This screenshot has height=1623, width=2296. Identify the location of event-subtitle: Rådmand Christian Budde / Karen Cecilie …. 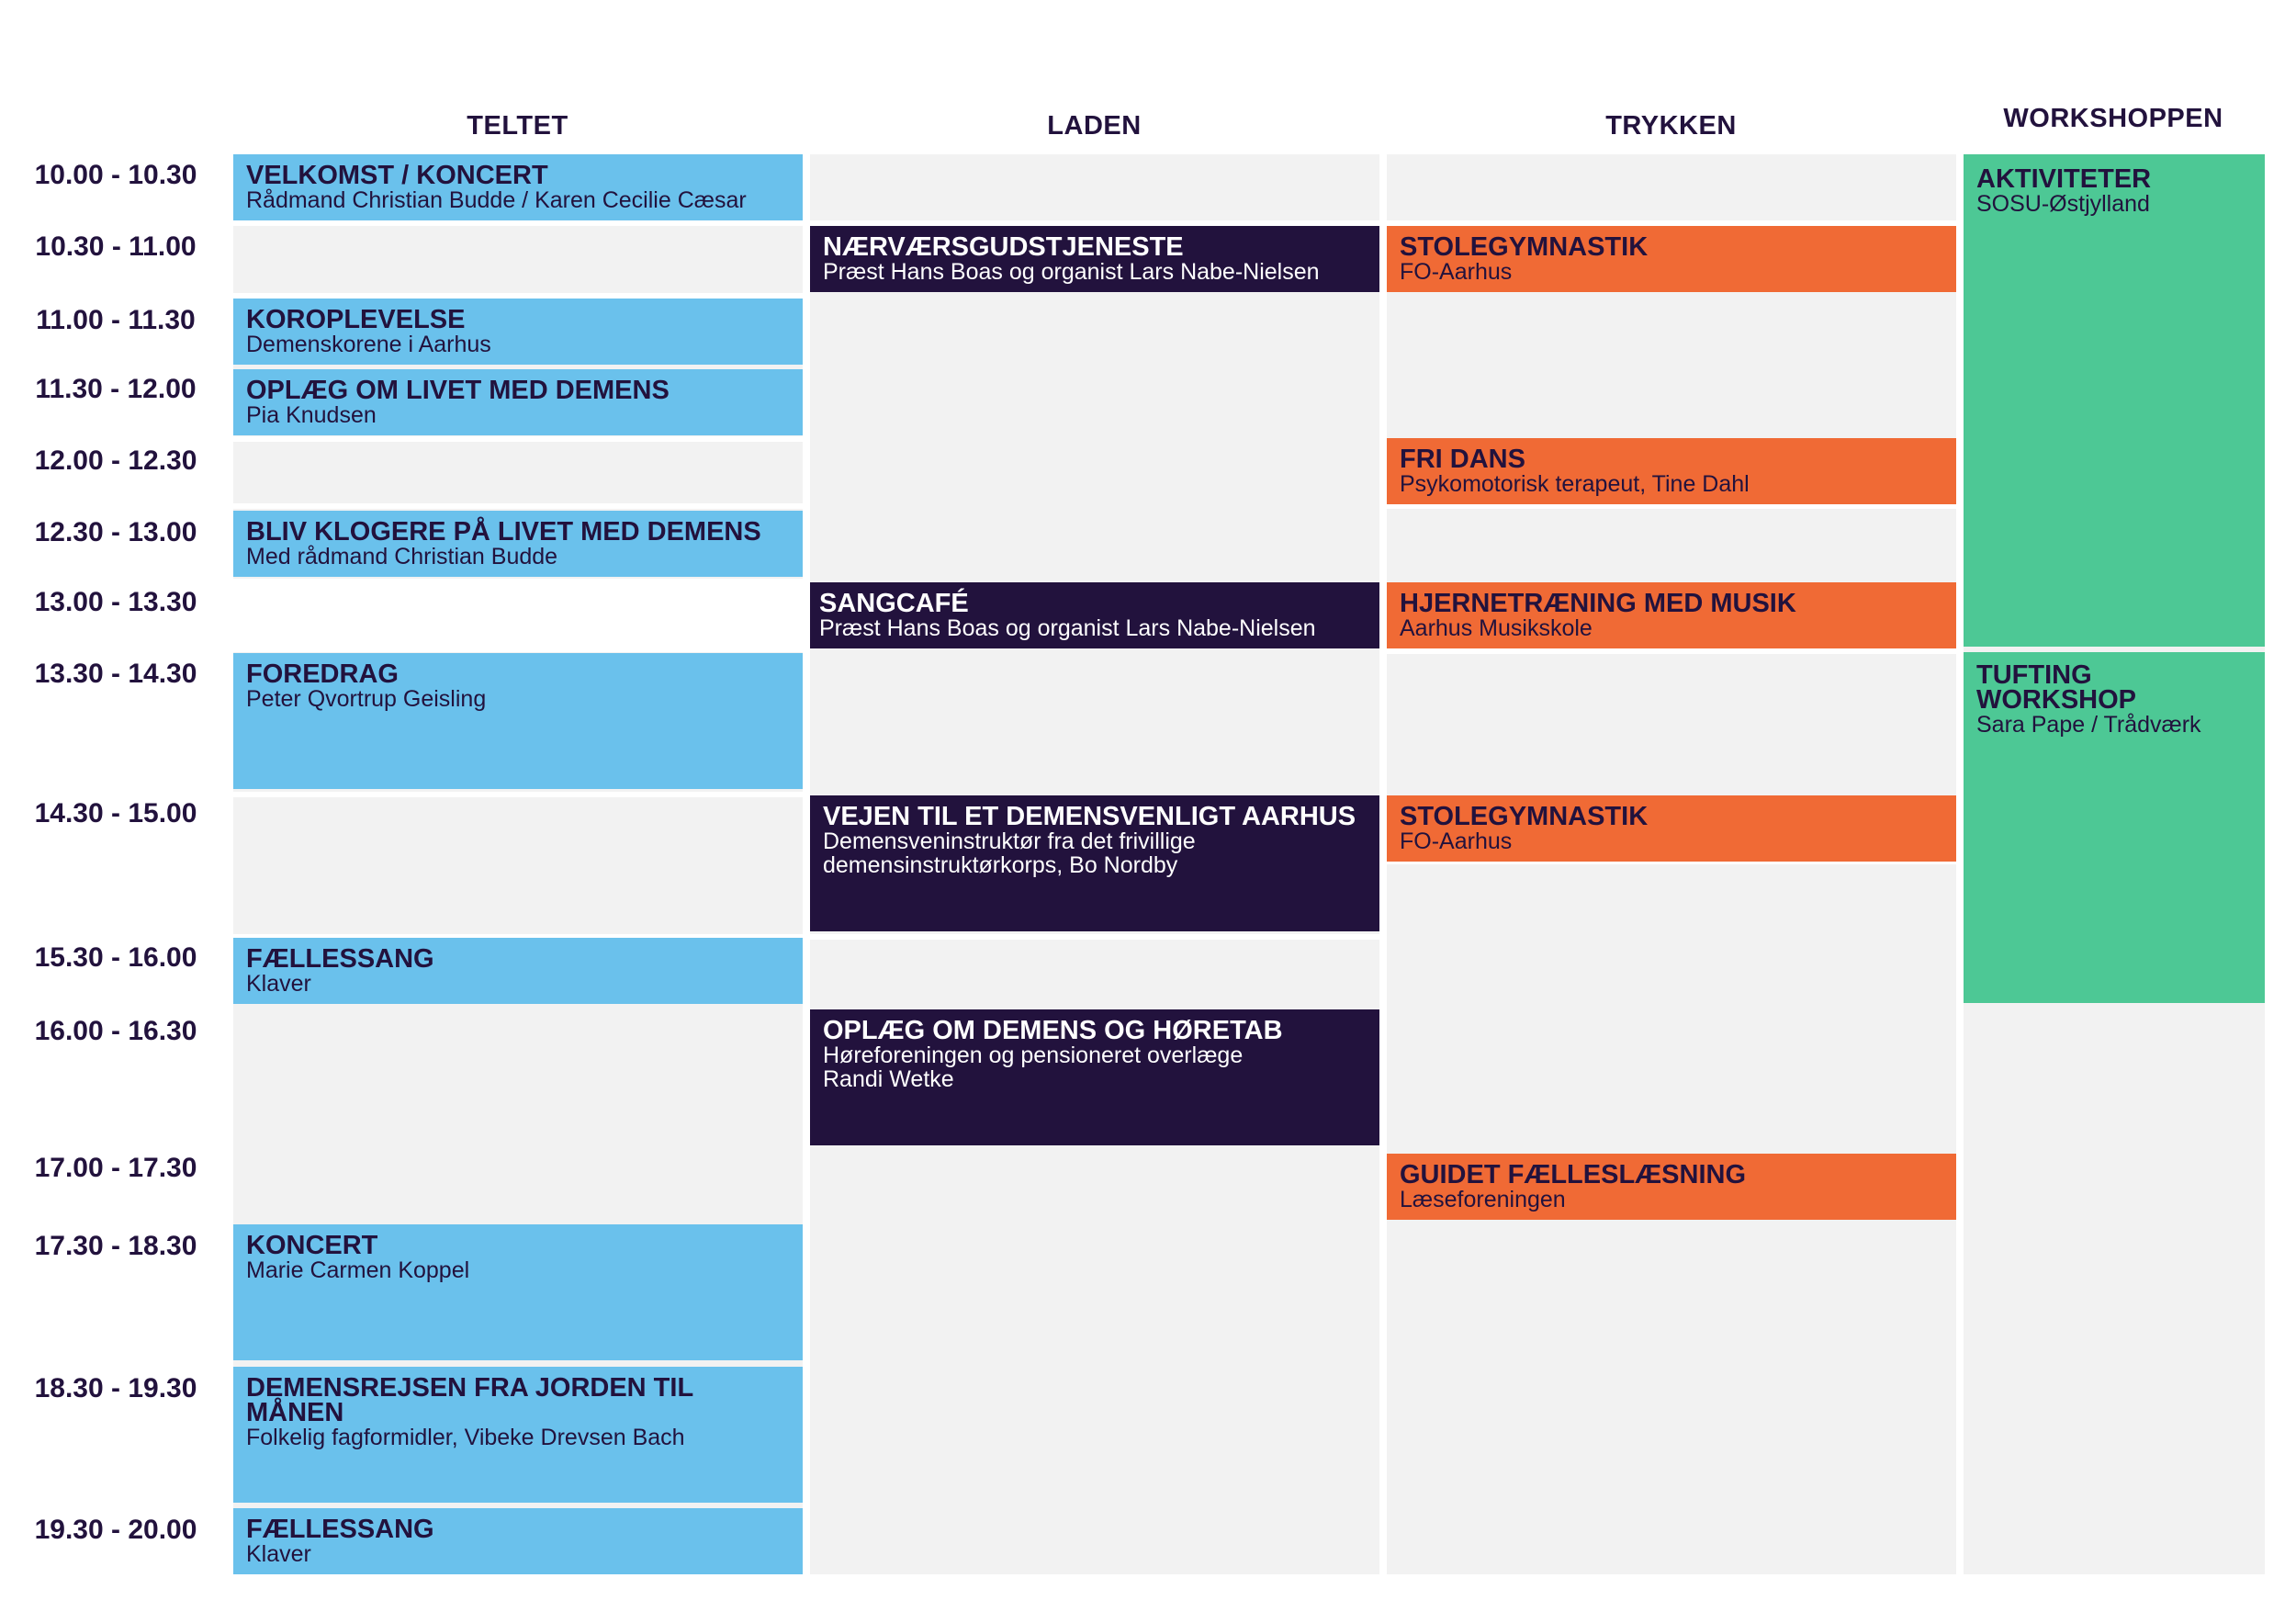
(497, 200).